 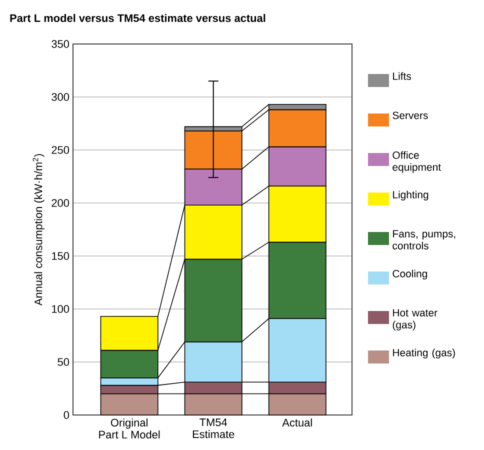 I want to click on legend-label: Lifts, so click(x=402, y=76).